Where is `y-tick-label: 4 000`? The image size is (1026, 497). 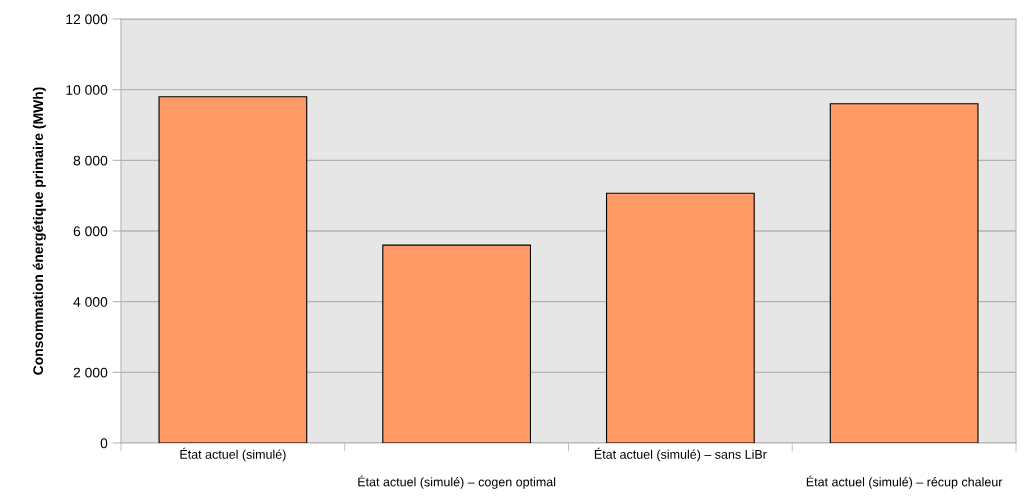
y-tick-label: 4 000 is located at coordinates (90, 302).